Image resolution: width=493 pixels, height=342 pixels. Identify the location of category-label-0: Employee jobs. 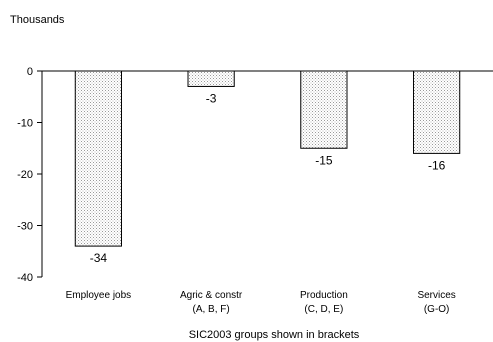
(99, 295).